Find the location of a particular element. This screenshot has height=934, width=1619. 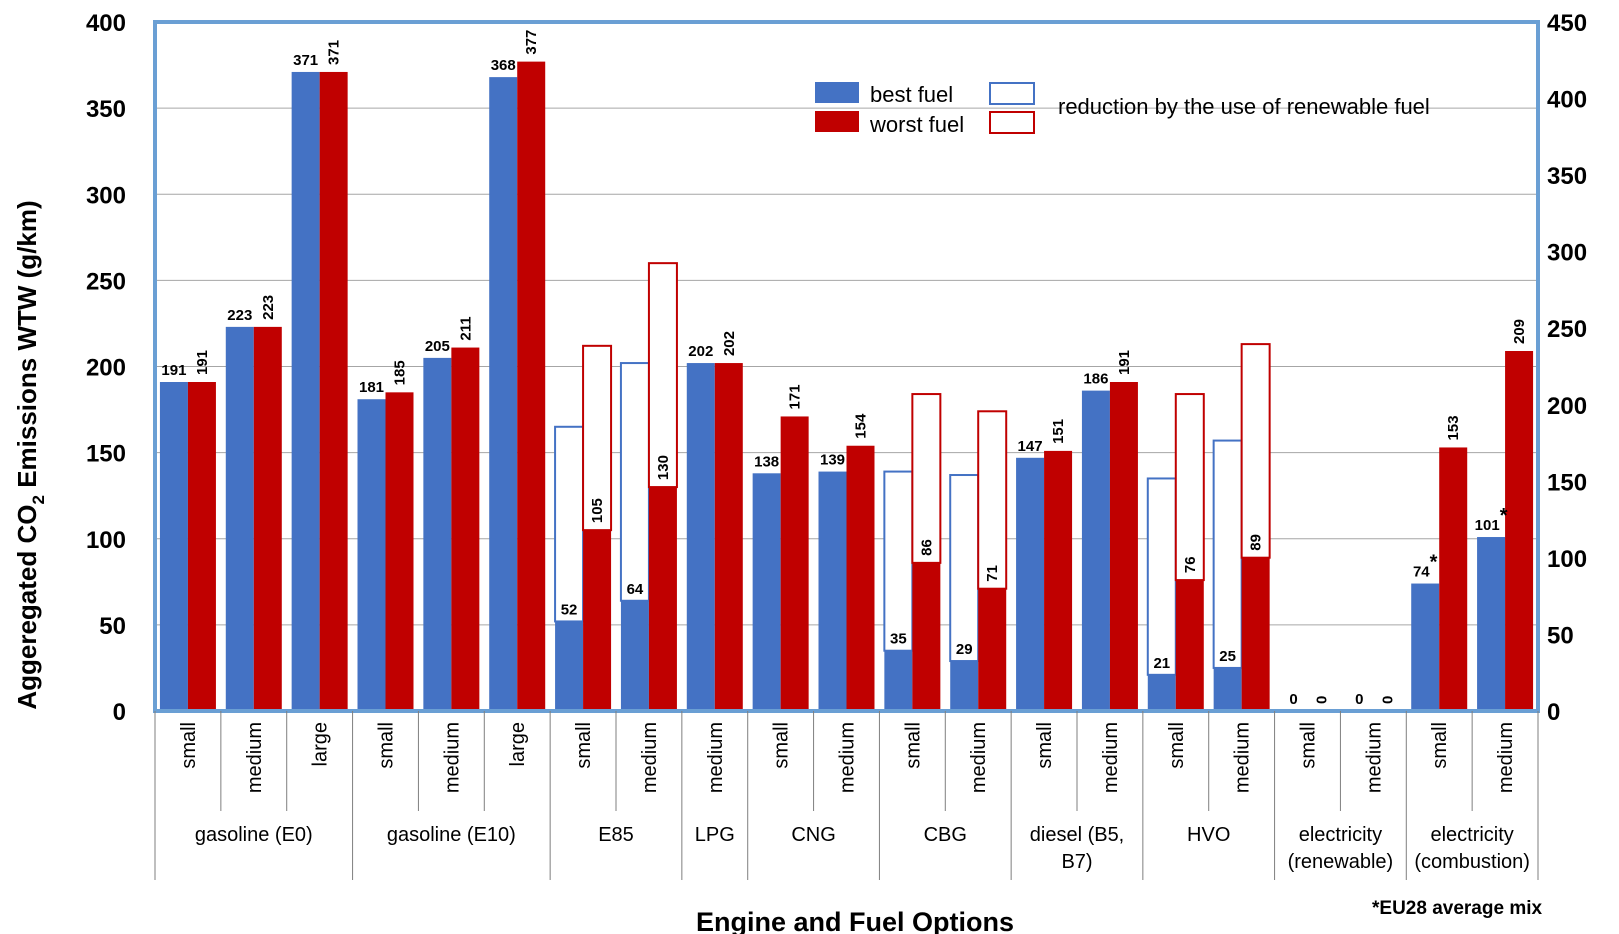

worst-fuel-data-label: 223 is located at coordinates (268, 307).